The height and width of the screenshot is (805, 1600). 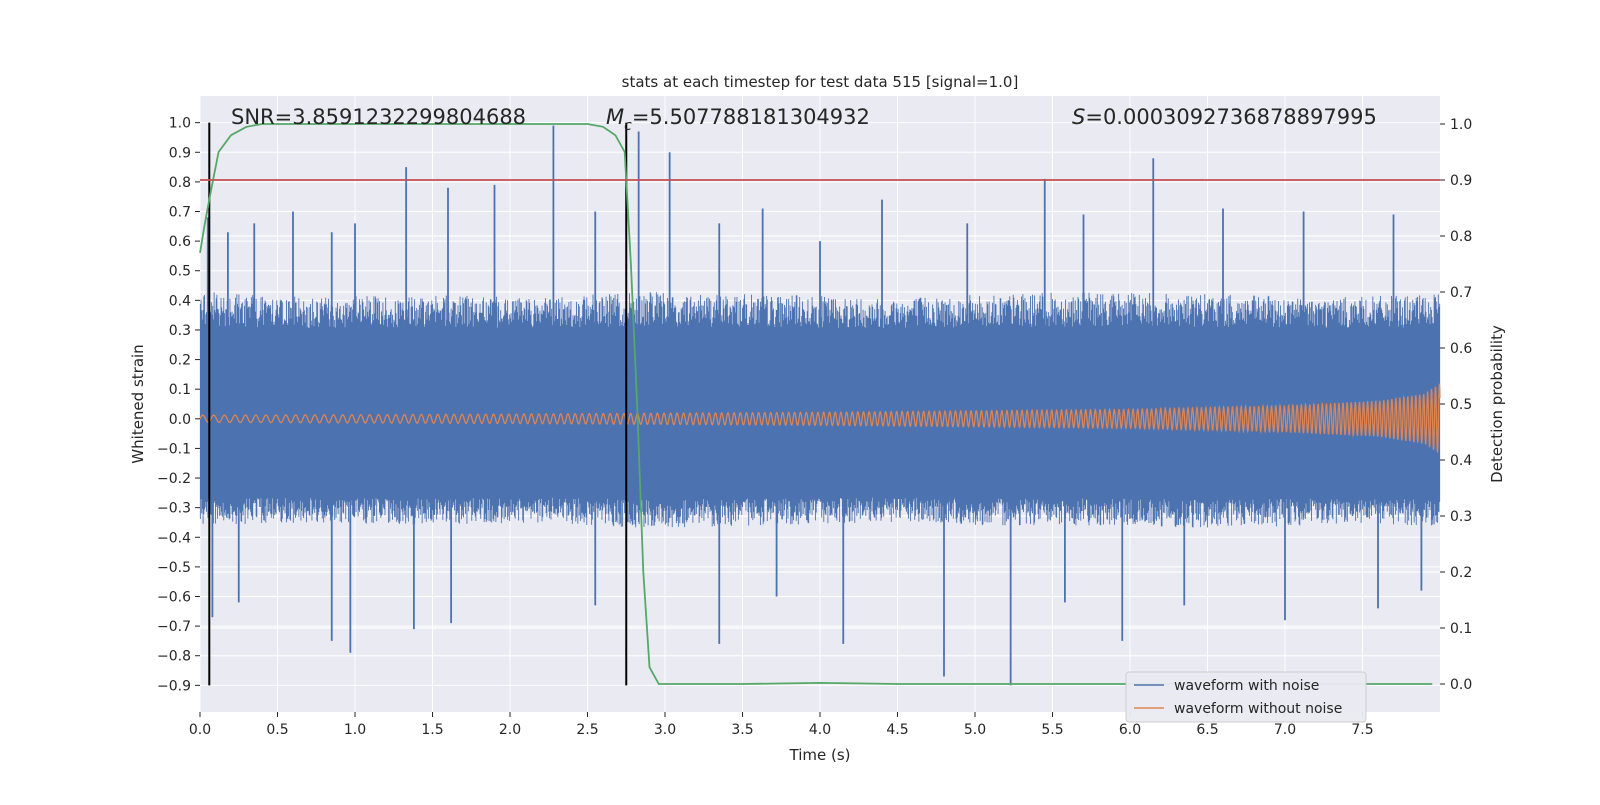 I want to click on x-tick-label: 2.0, so click(x=510, y=730).